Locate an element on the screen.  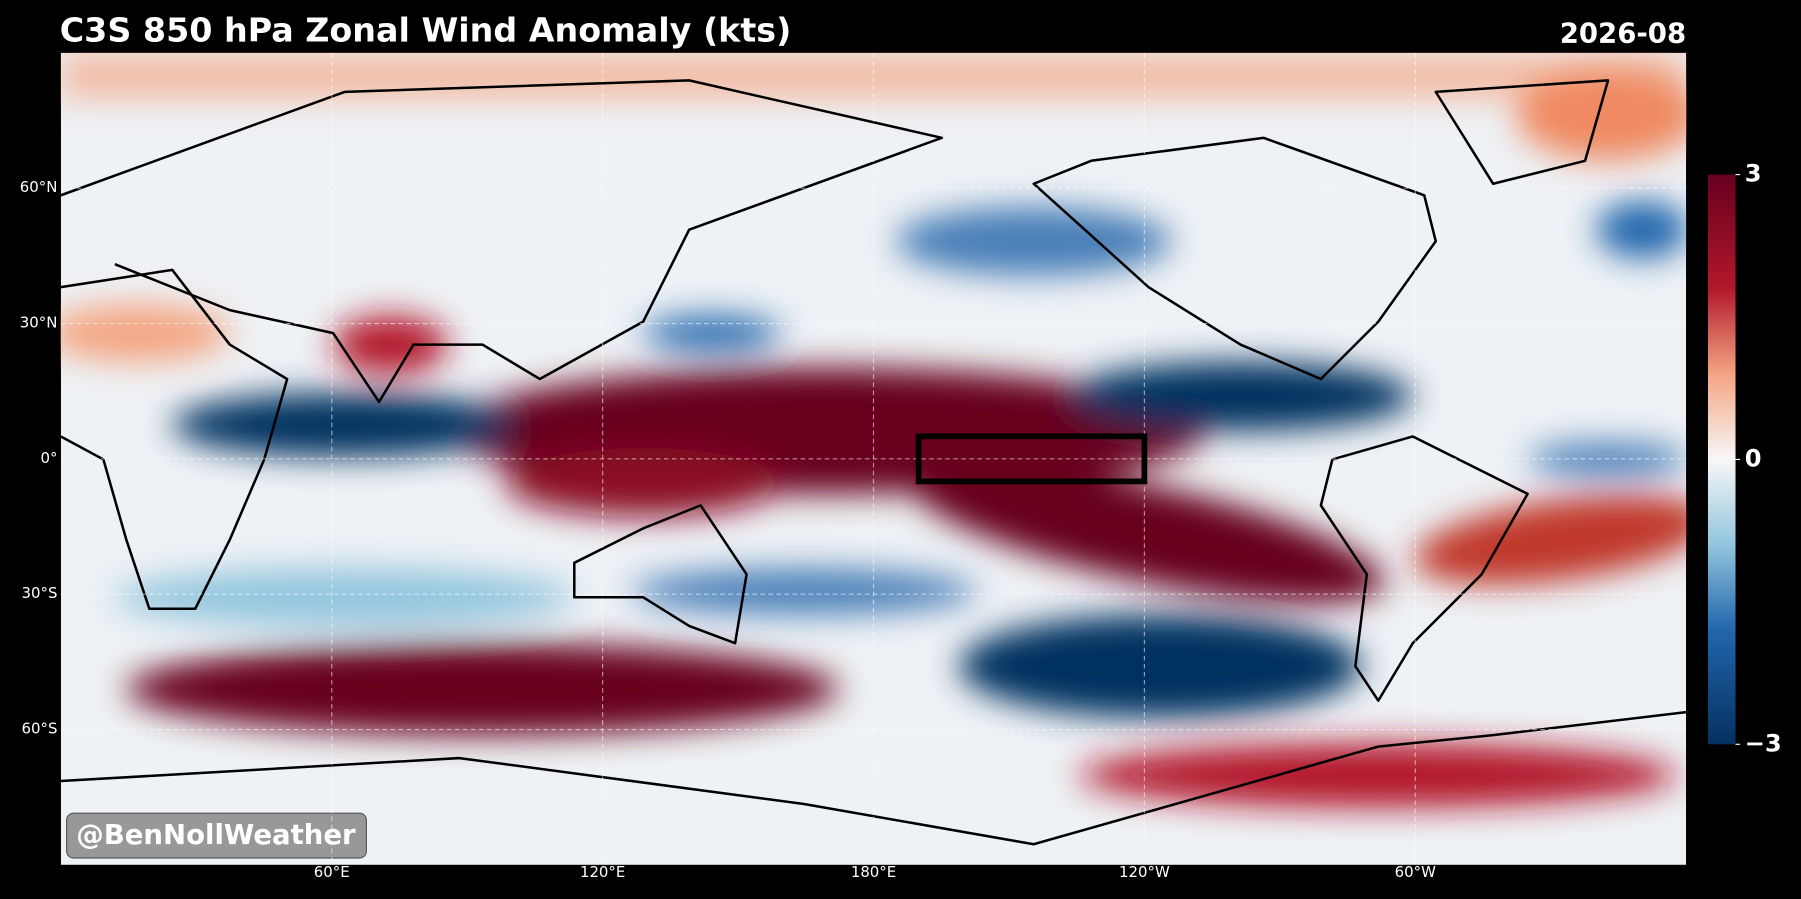
y-tick-label: 60°N is located at coordinates (39, 187).